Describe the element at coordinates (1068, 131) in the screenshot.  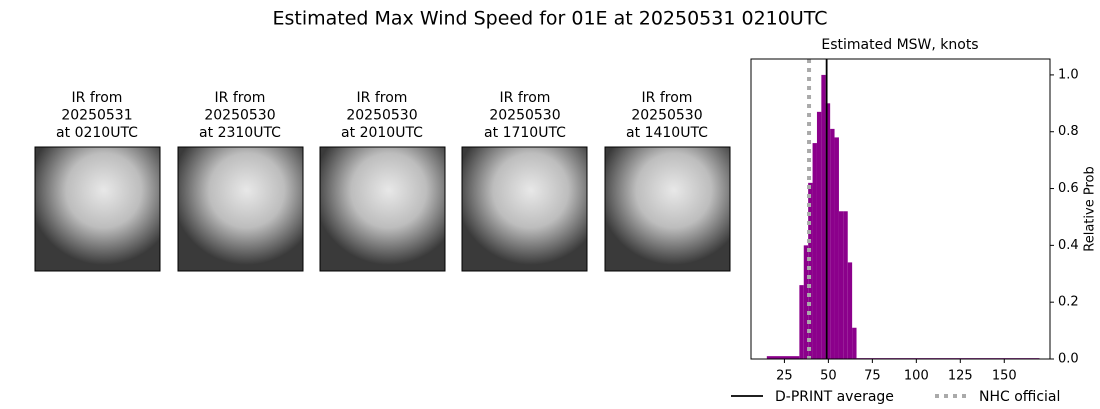
I see `y-tick-label: 0.8` at that location.